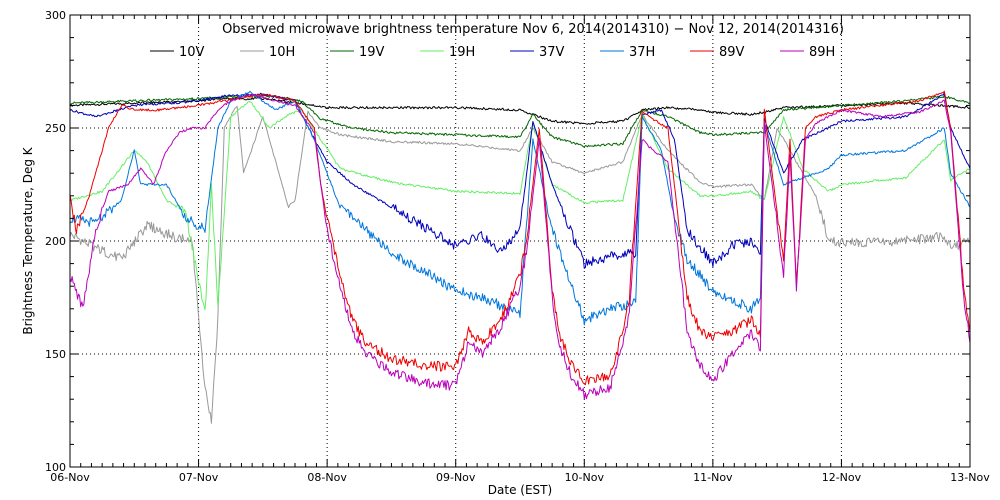 This screenshot has width=1000, height=500. What do you see at coordinates (456, 477) in the screenshot?
I see `x-tick-label: 09-Nov` at bounding box center [456, 477].